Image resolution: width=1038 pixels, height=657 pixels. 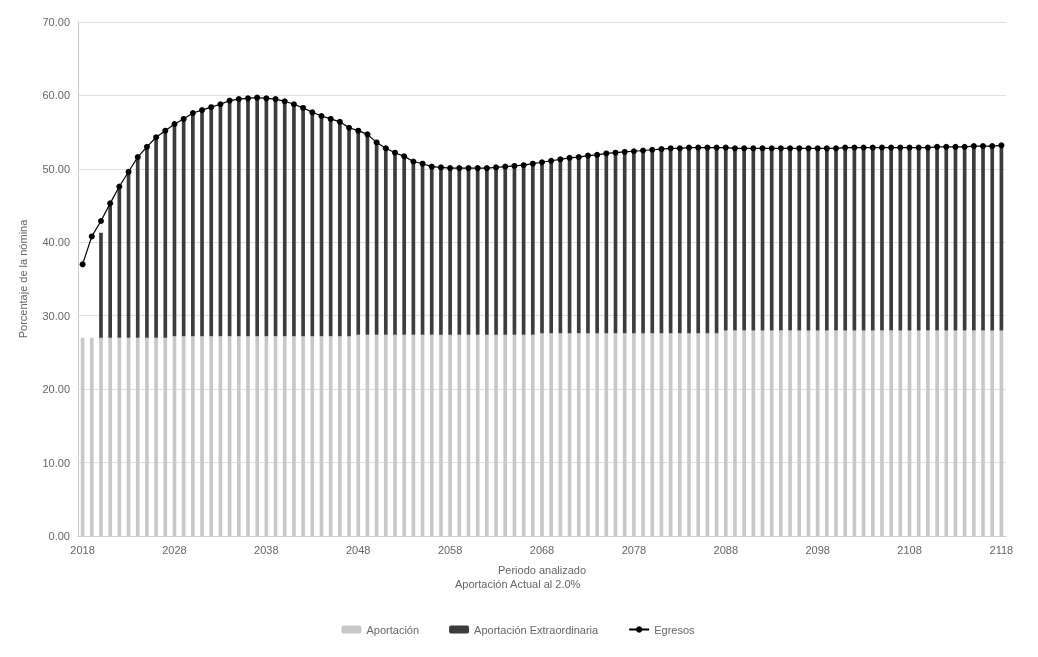 What do you see at coordinates (393, 629) in the screenshot?
I see `legend-label: Aportación` at bounding box center [393, 629].